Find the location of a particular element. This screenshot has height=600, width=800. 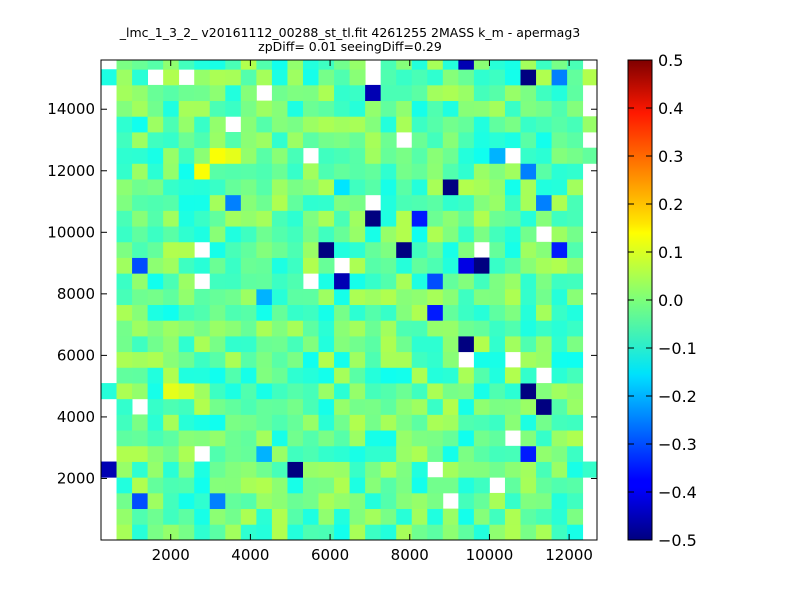

y-tick-label: 12000 is located at coordinates (71, 171).